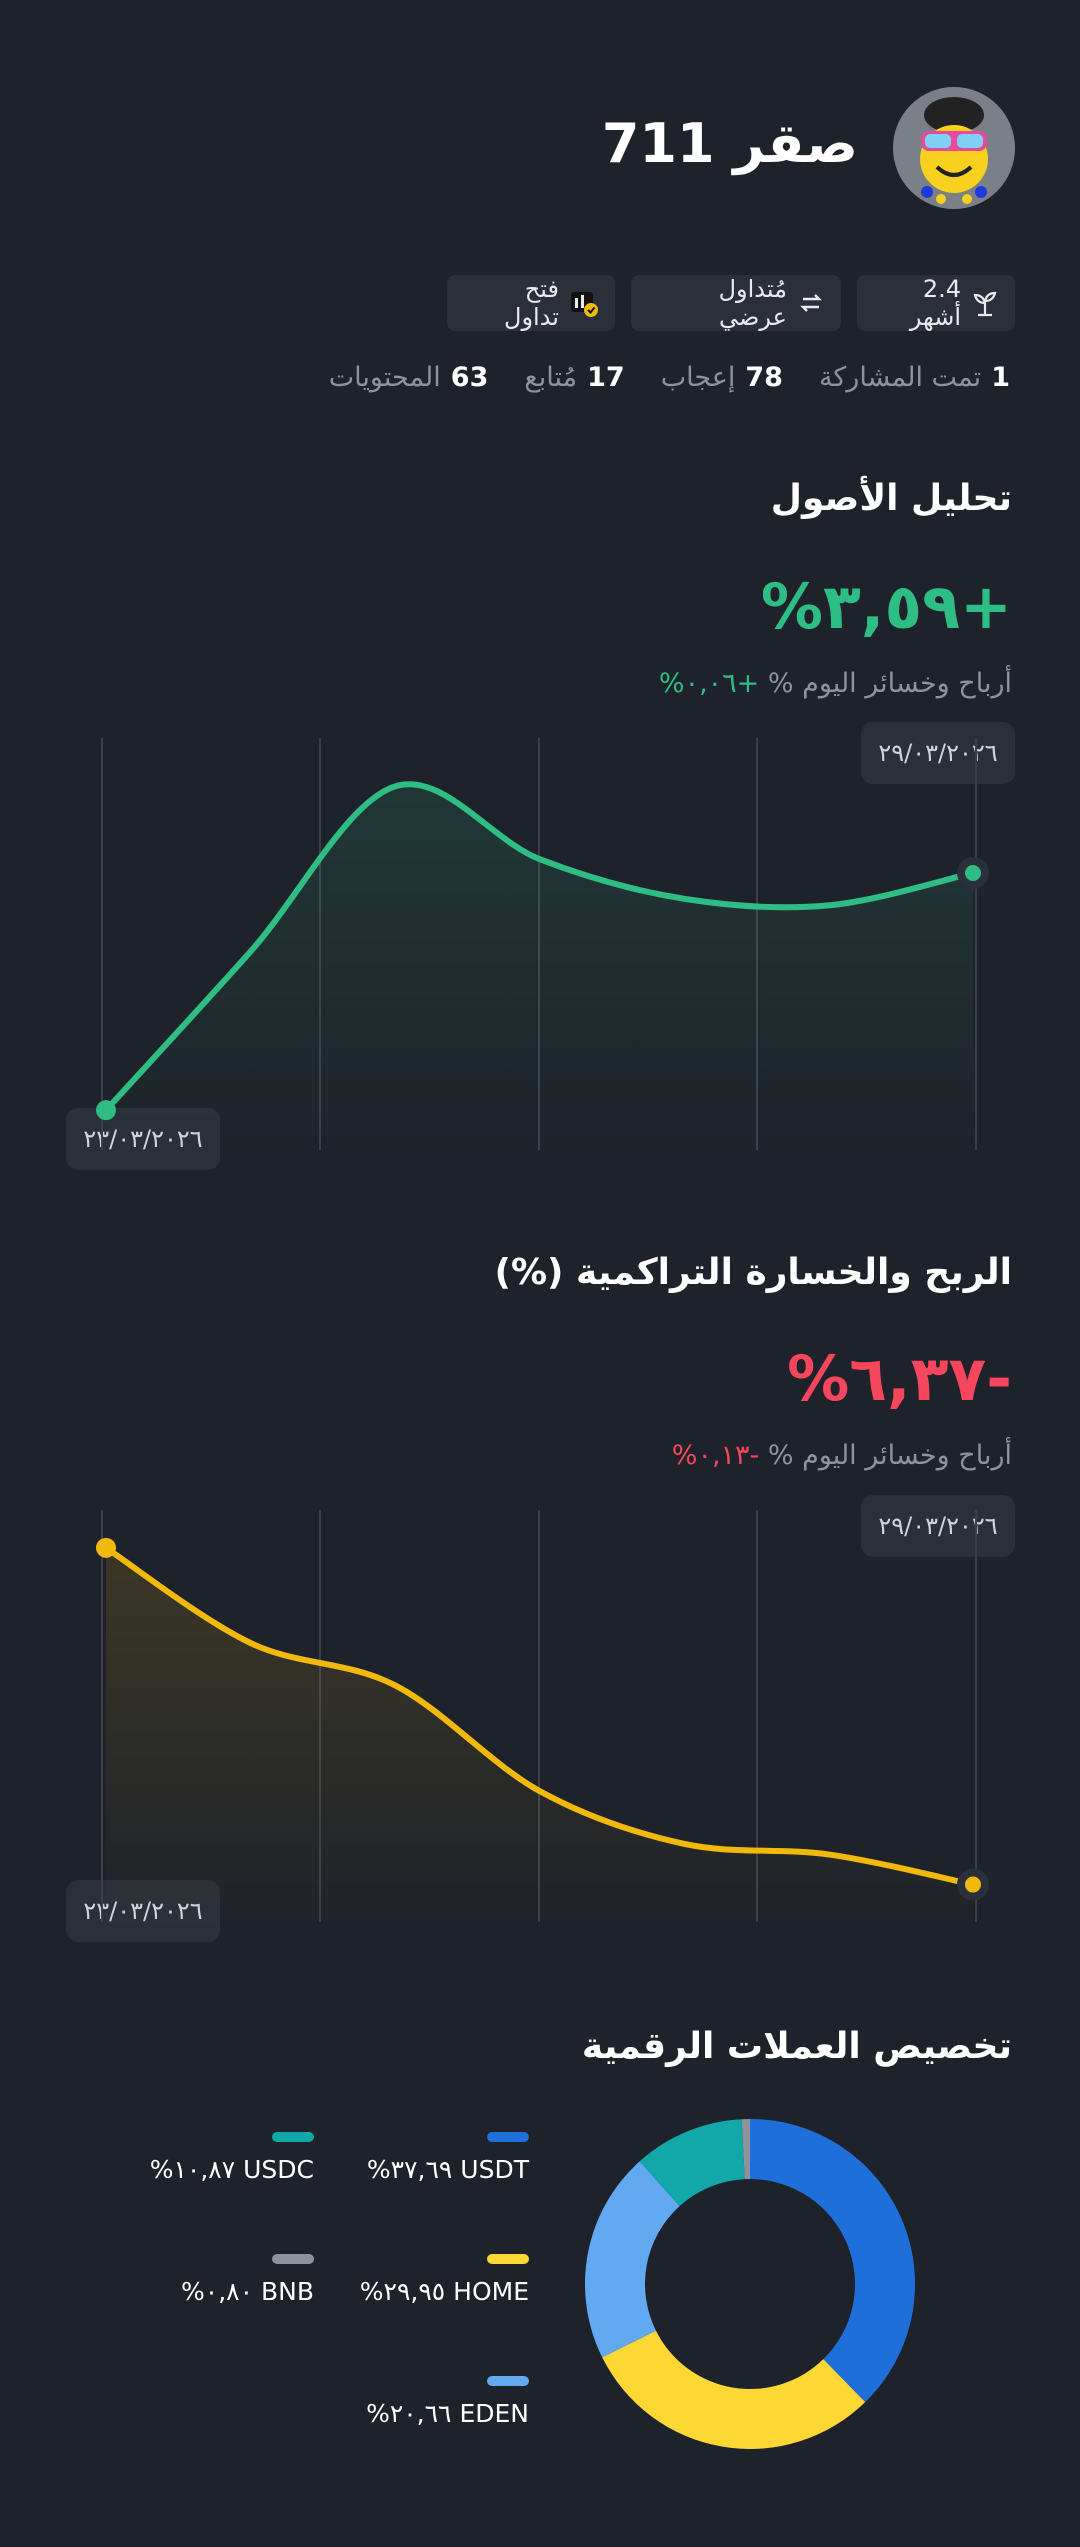  What do you see at coordinates (444, 2291) in the screenshot?
I see `legend-item-home: HOME ٢٩,٩٥%` at bounding box center [444, 2291].